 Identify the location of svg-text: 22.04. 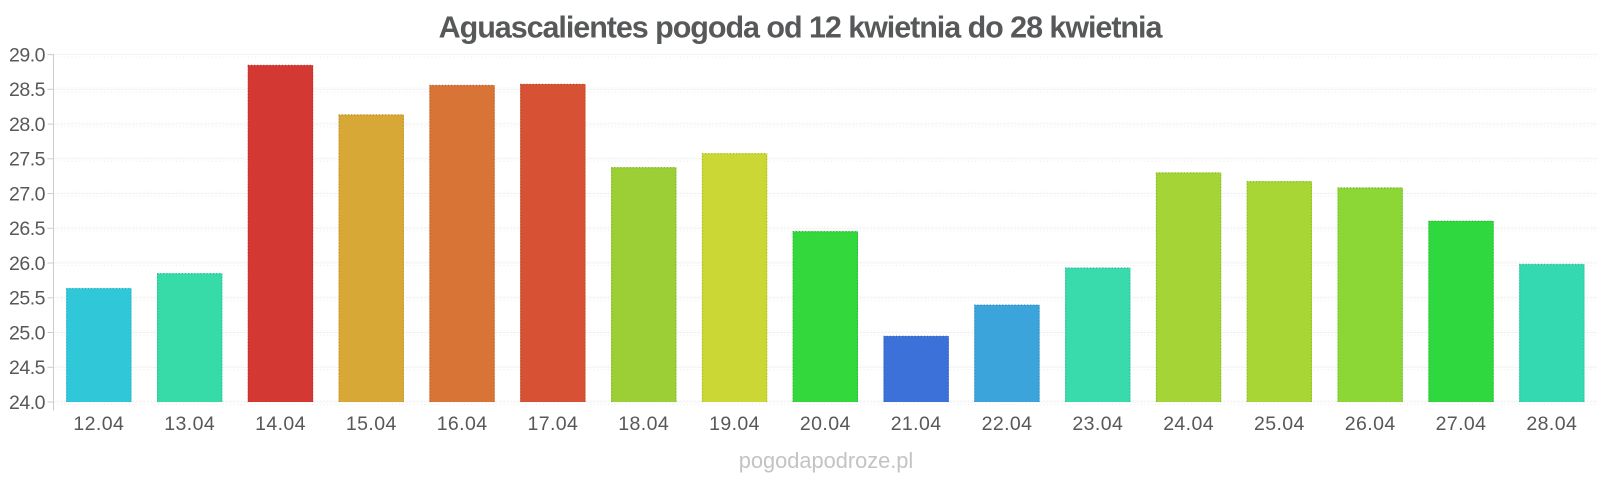
(1007, 424).